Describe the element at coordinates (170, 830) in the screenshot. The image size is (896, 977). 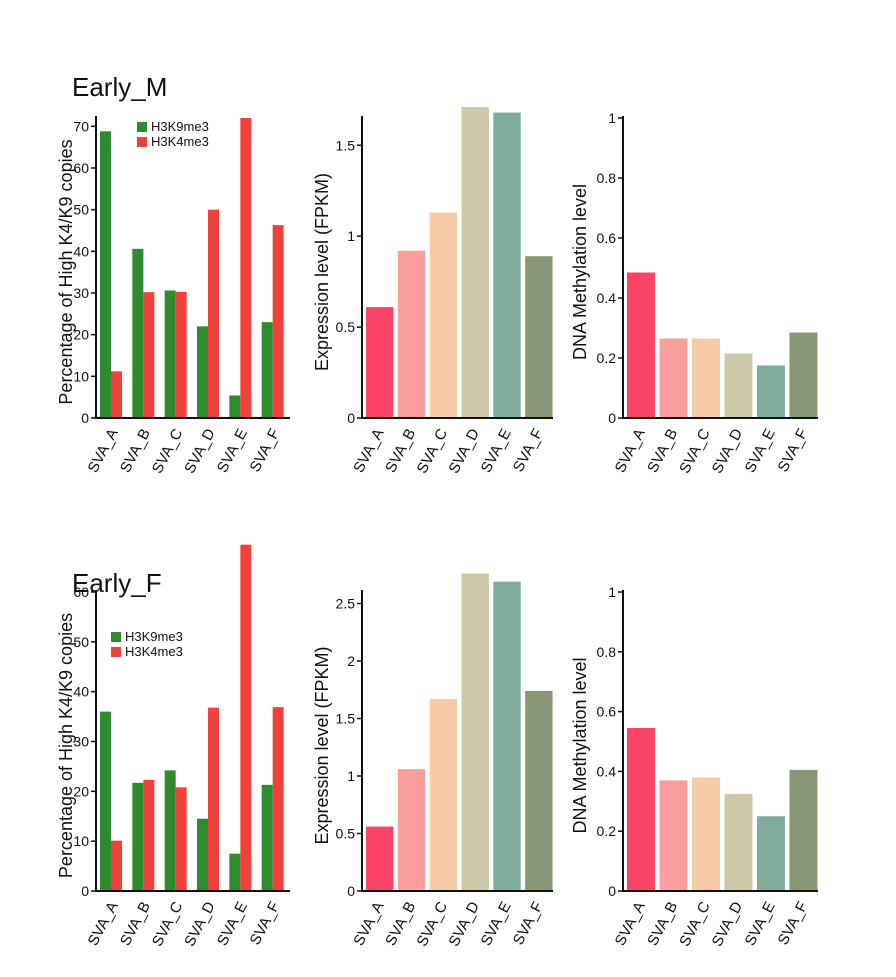
I see `bar-h3k9me3-sva-c` at that location.